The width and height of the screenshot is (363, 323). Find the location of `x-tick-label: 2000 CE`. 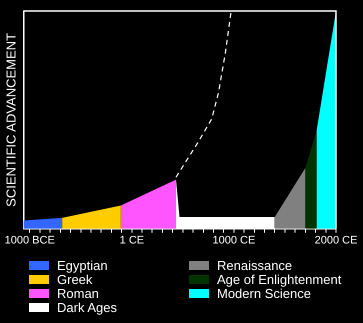

x-tick-label: 2000 CE is located at coordinates (336, 240).